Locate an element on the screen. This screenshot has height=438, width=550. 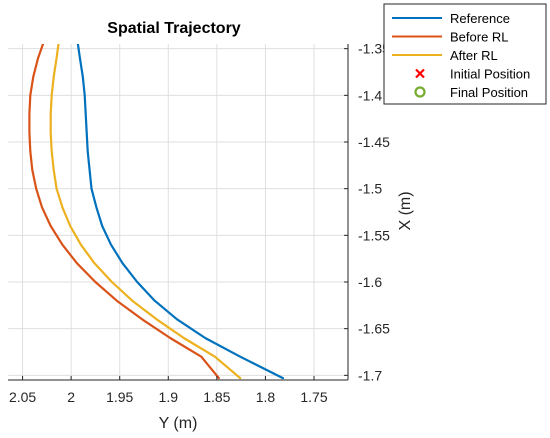
y-tick-label: -1.45 is located at coordinates (374, 142).